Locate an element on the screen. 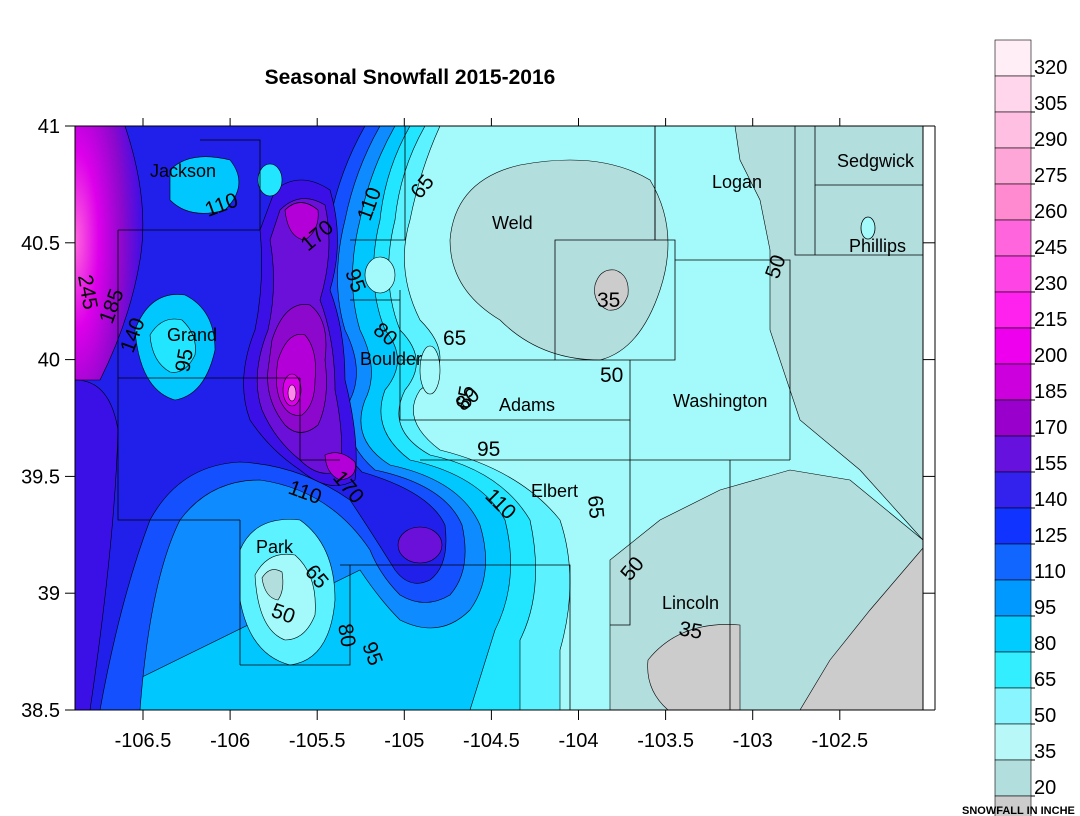 The width and height of the screenshot is (1080, 816). legend-label: 185 is located at coordinates (1050, 392).